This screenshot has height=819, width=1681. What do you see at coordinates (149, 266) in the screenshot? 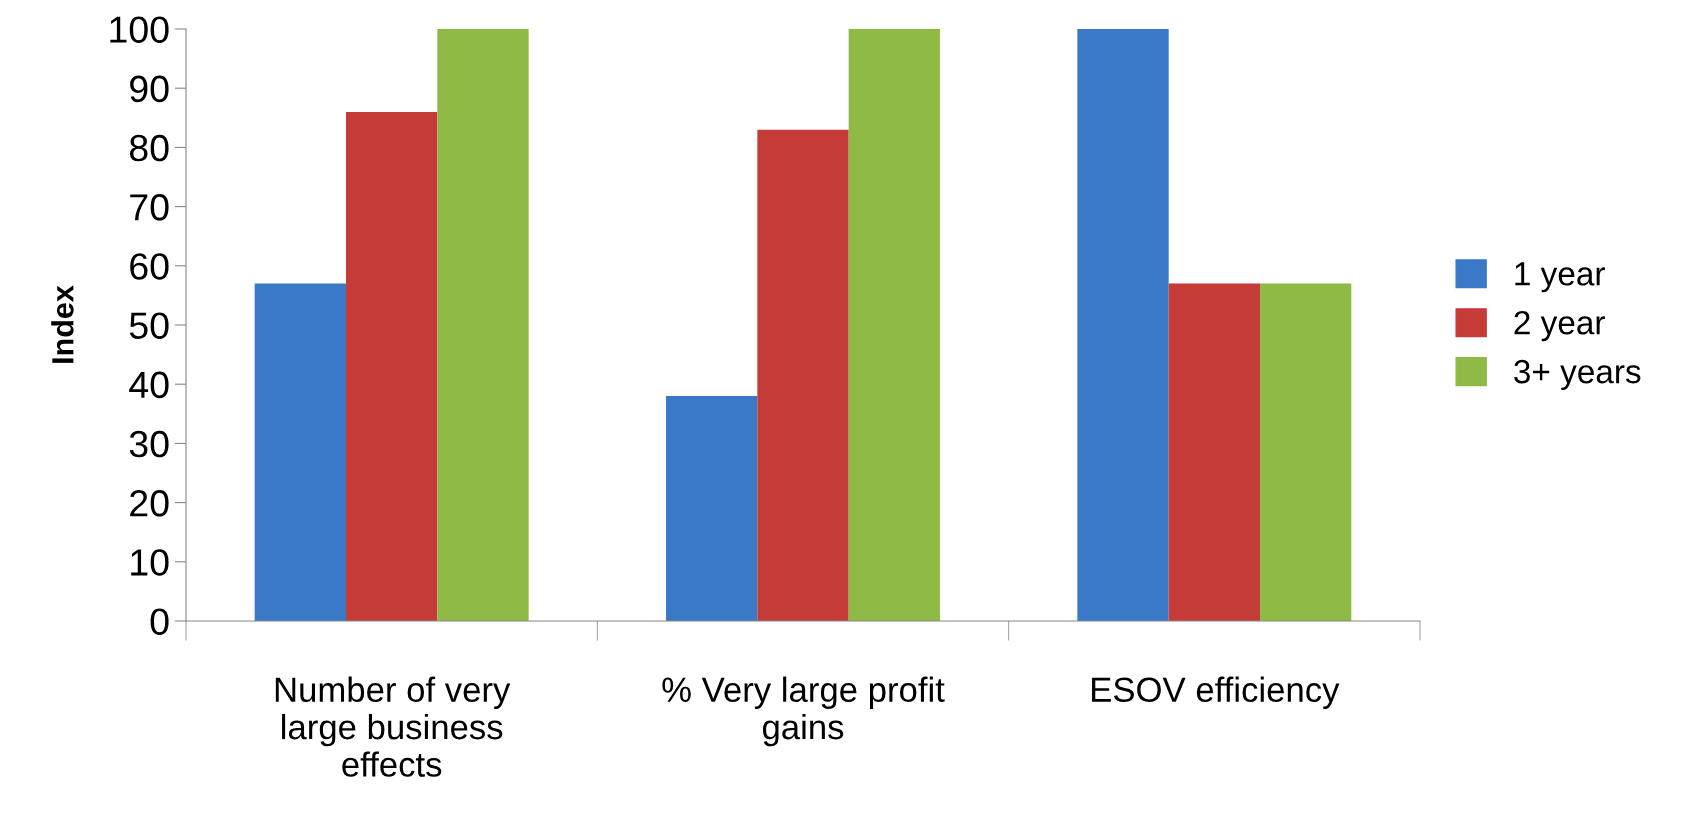
I see `y-tick-label: 60` at bounding box center [149, 266].